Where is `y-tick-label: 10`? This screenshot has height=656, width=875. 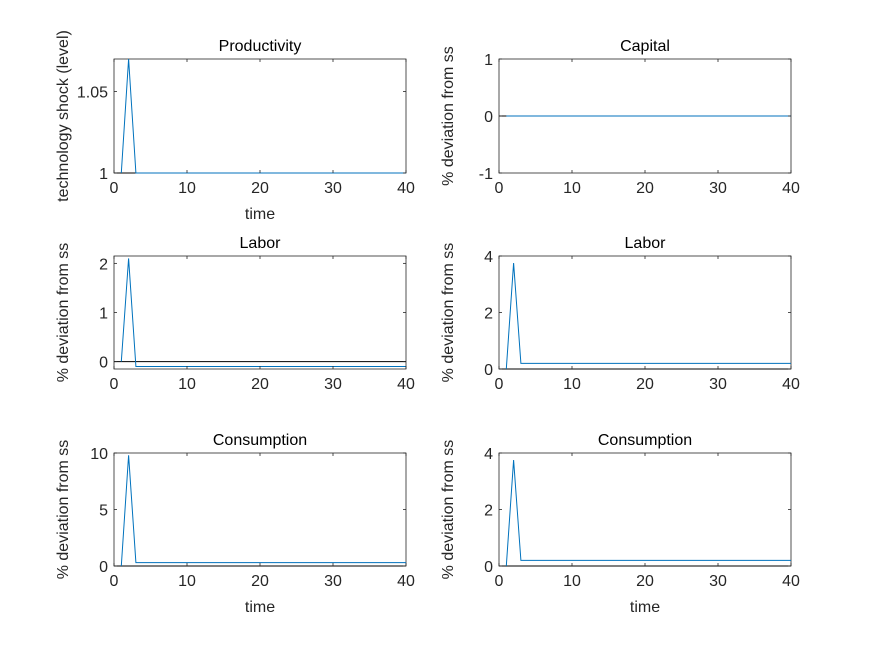
y-tick-label: 10 is located at coordinates (99, 454).